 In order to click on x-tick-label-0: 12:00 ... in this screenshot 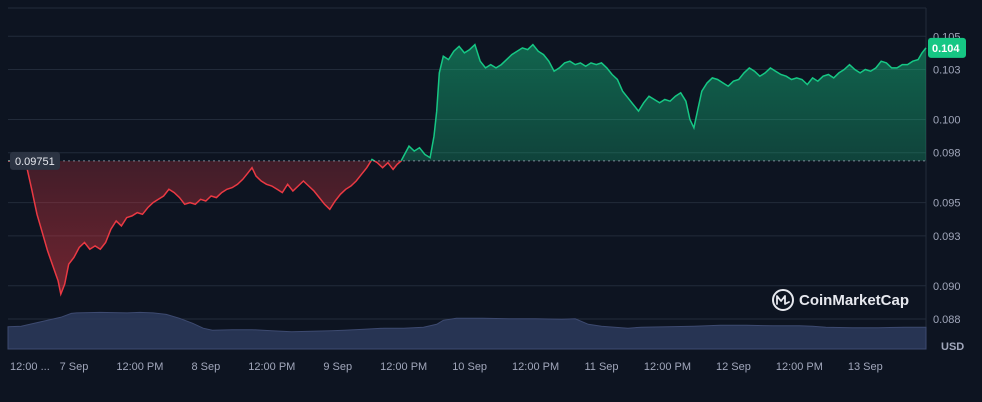, I will do `click(30, 367)`.